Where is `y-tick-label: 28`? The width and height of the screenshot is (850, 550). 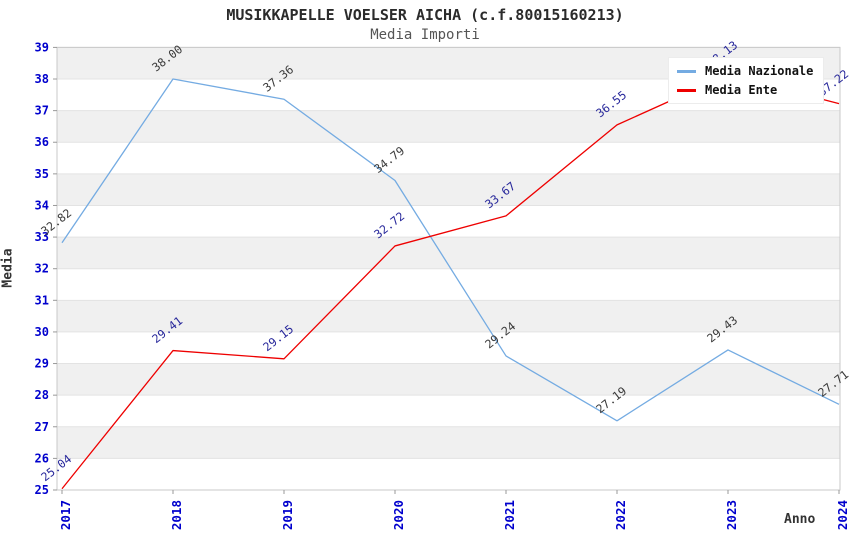
y-tick-label: 28 is located at coordinates (42, 395).